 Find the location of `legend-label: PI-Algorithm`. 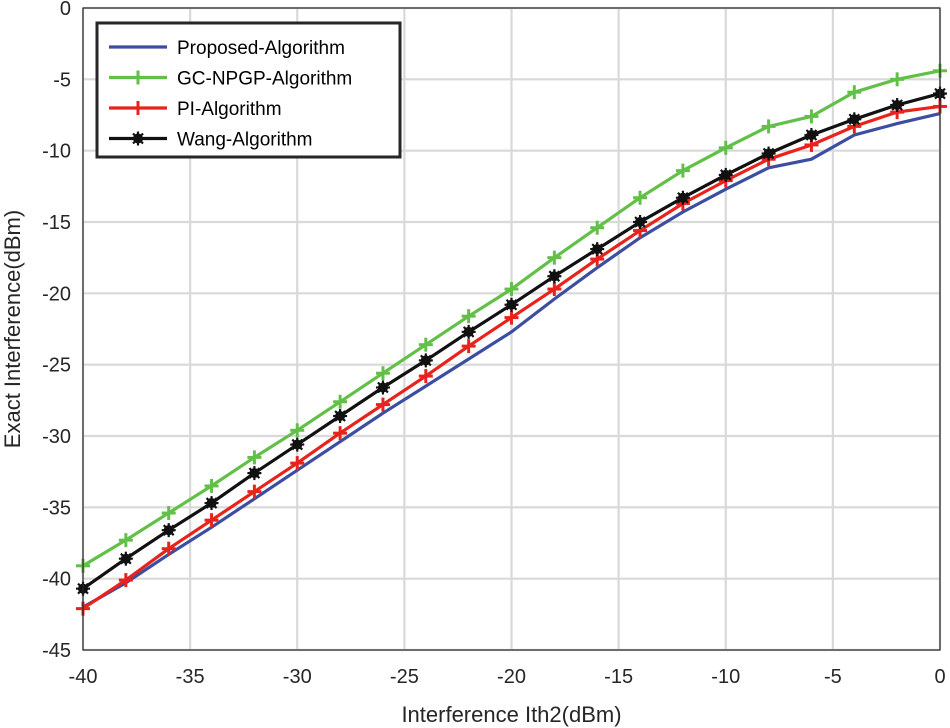

legend-label: PI-Algorithm is located at coordinates (229, 109).